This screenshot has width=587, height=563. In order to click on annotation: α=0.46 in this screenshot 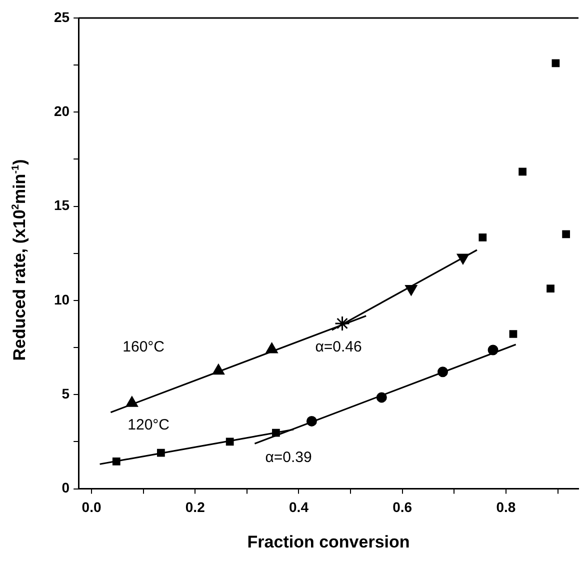, I will do `click(338, 347)`.